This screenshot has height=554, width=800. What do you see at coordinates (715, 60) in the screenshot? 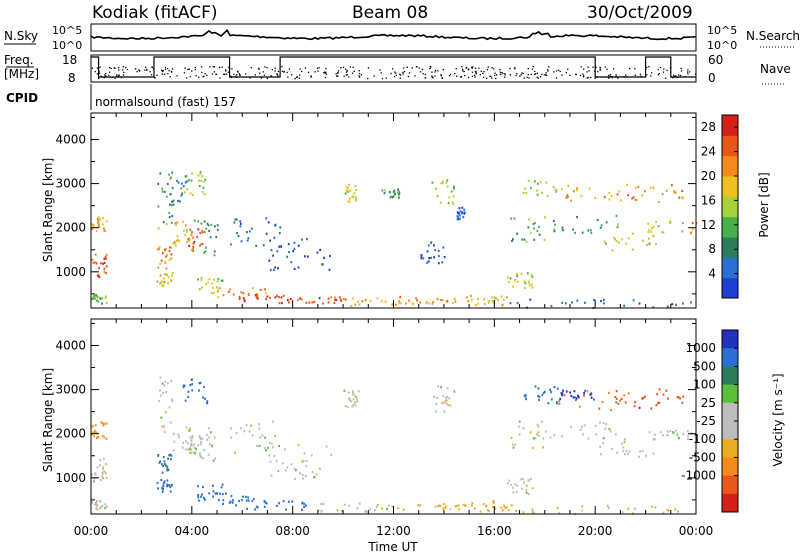
I see `nave-tick-top: 60` at bounding box center [715, 60].